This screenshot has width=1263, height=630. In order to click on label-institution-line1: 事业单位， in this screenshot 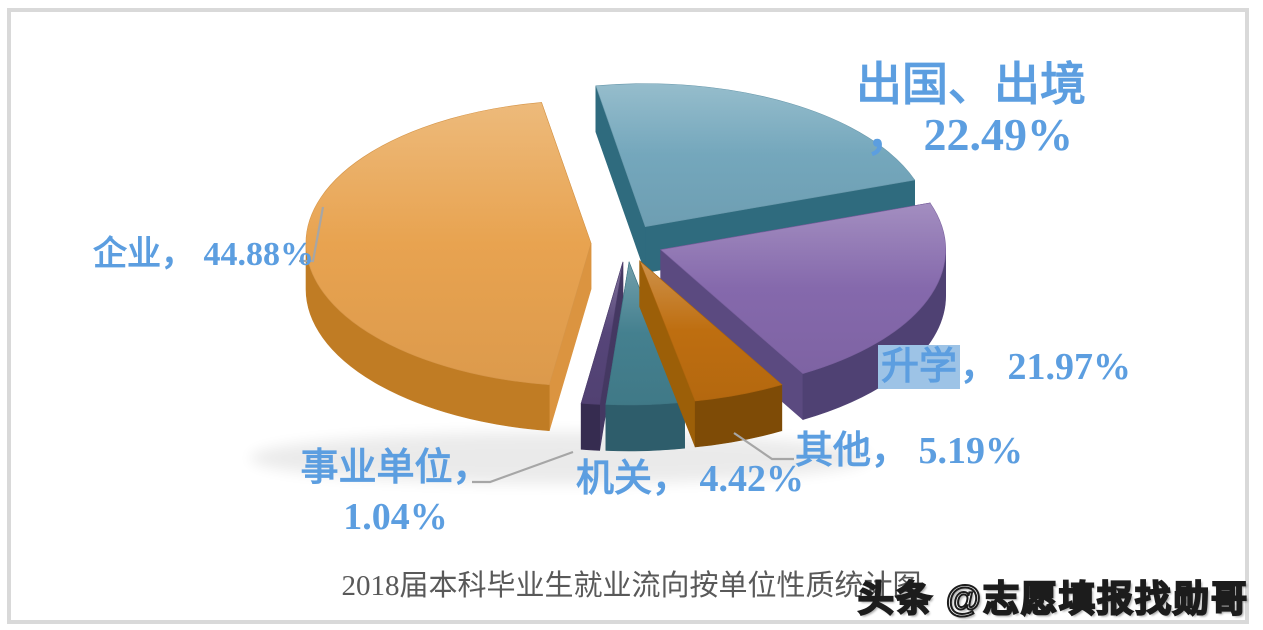, I will do `click(395, 468)`.